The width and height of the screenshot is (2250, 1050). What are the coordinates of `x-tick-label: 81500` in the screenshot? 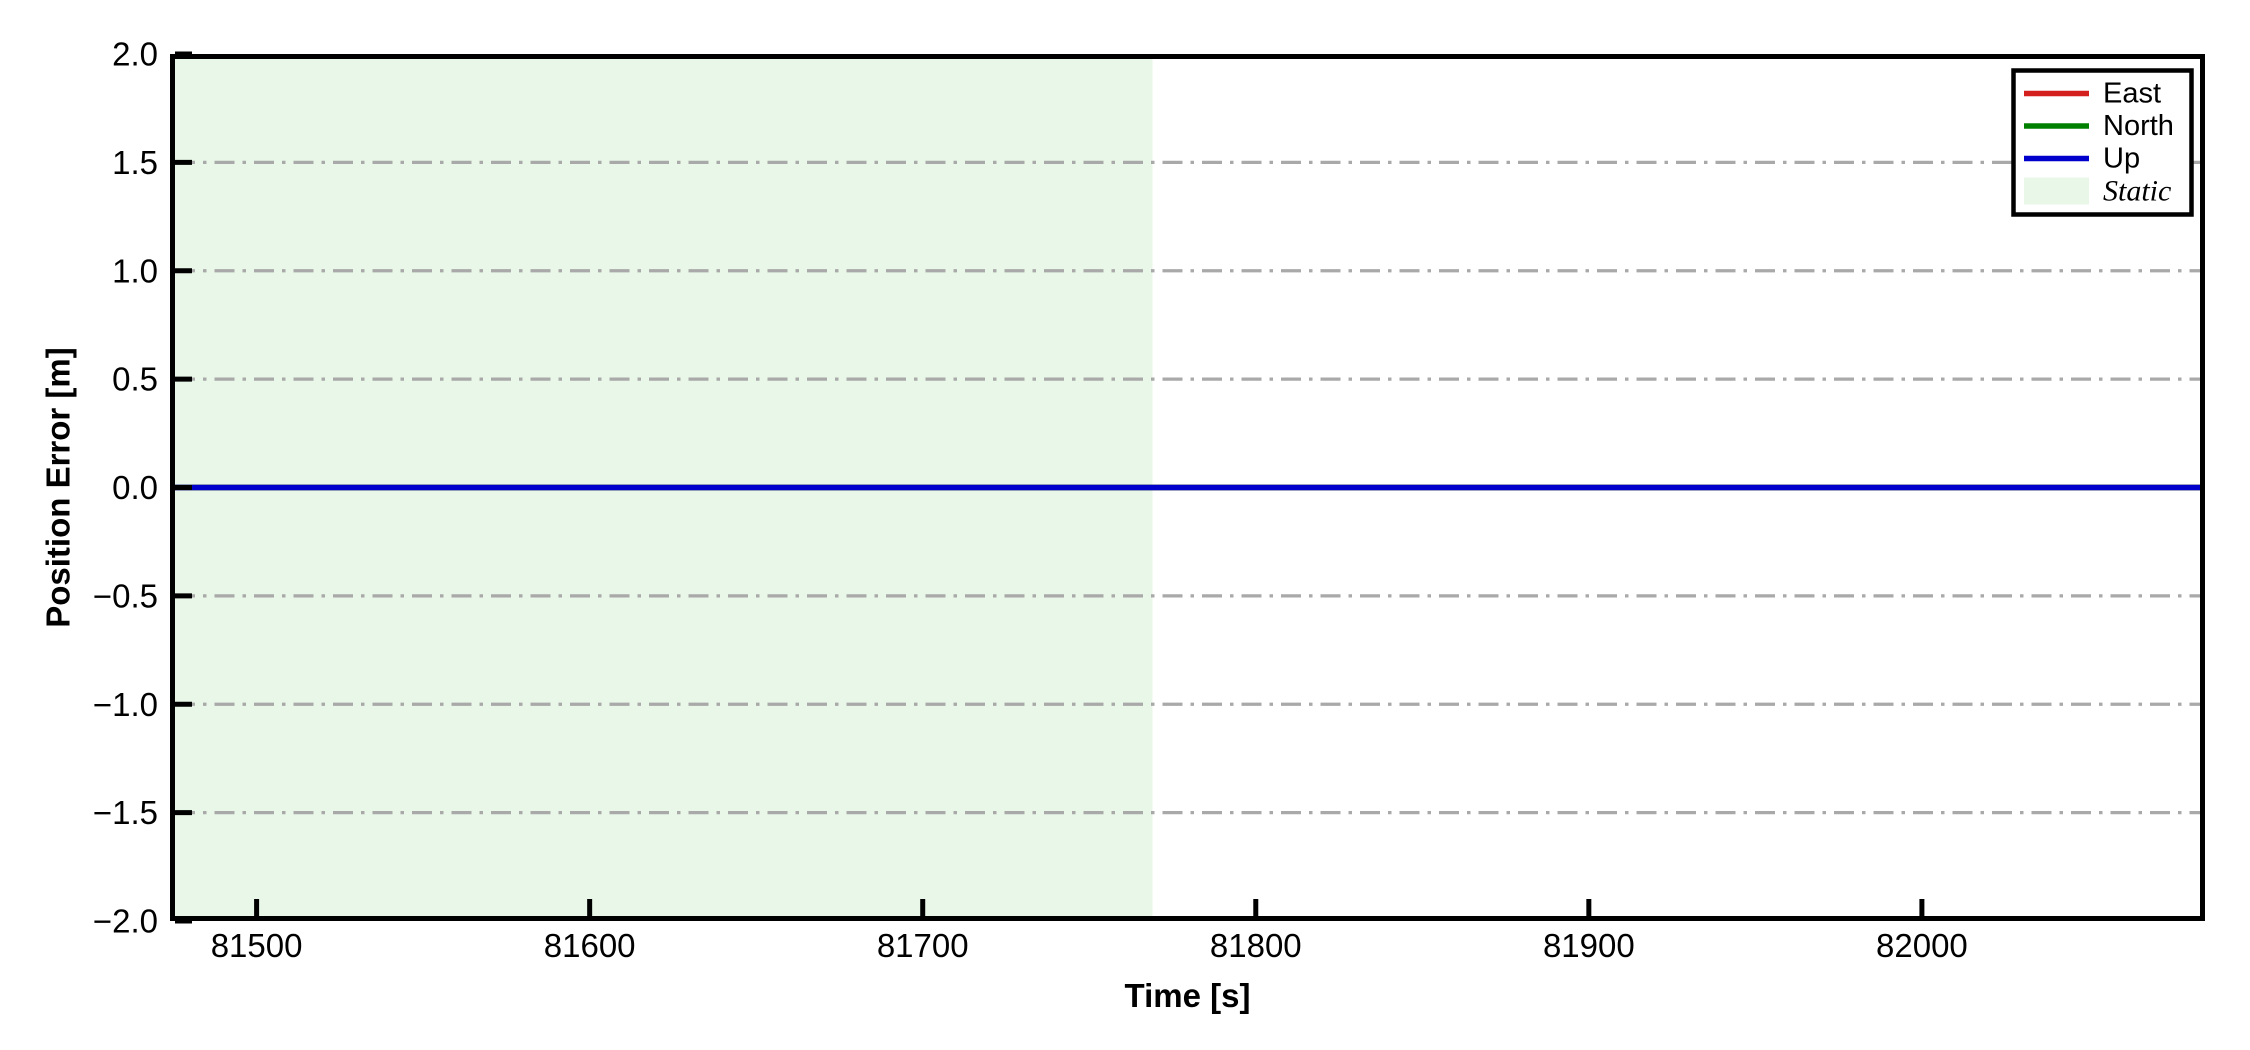 It's located at (257, 945).